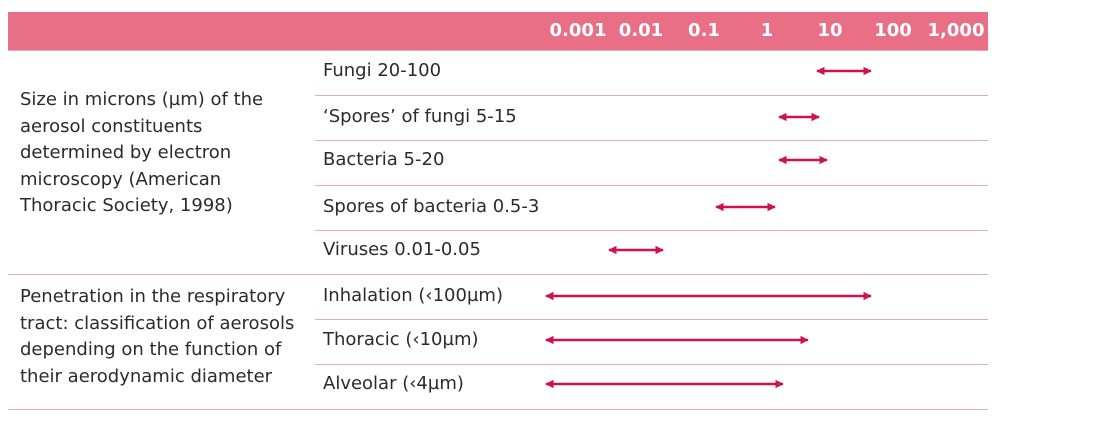  What do you see at coordinates (704, 30) in the screenshot?
I see `scale-tick: 0.1` at bounding box center [704, 30].